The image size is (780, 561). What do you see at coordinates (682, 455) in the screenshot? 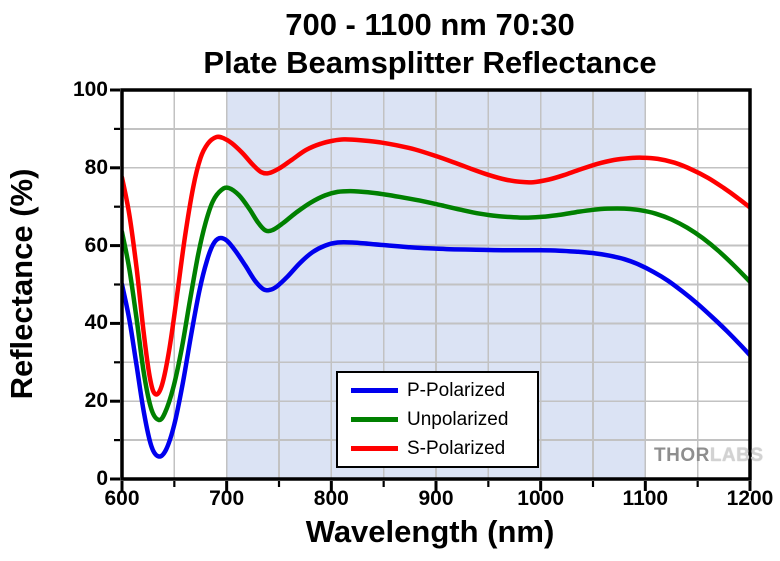
I see `watermark-thor: THOR` at bounding box center [682, 455].